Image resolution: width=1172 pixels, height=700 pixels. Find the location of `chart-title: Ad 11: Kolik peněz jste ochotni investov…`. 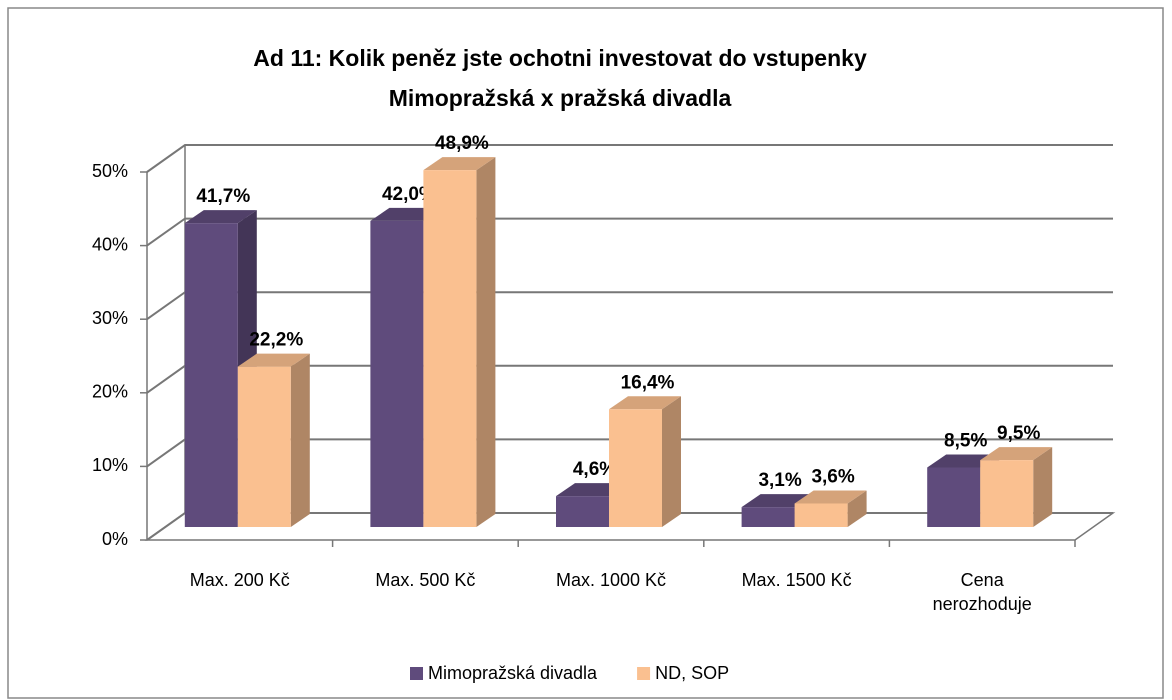

chart-title: Ad 11: Kolik peněz jste ochotni investov… is located at coordinates (560, 58).